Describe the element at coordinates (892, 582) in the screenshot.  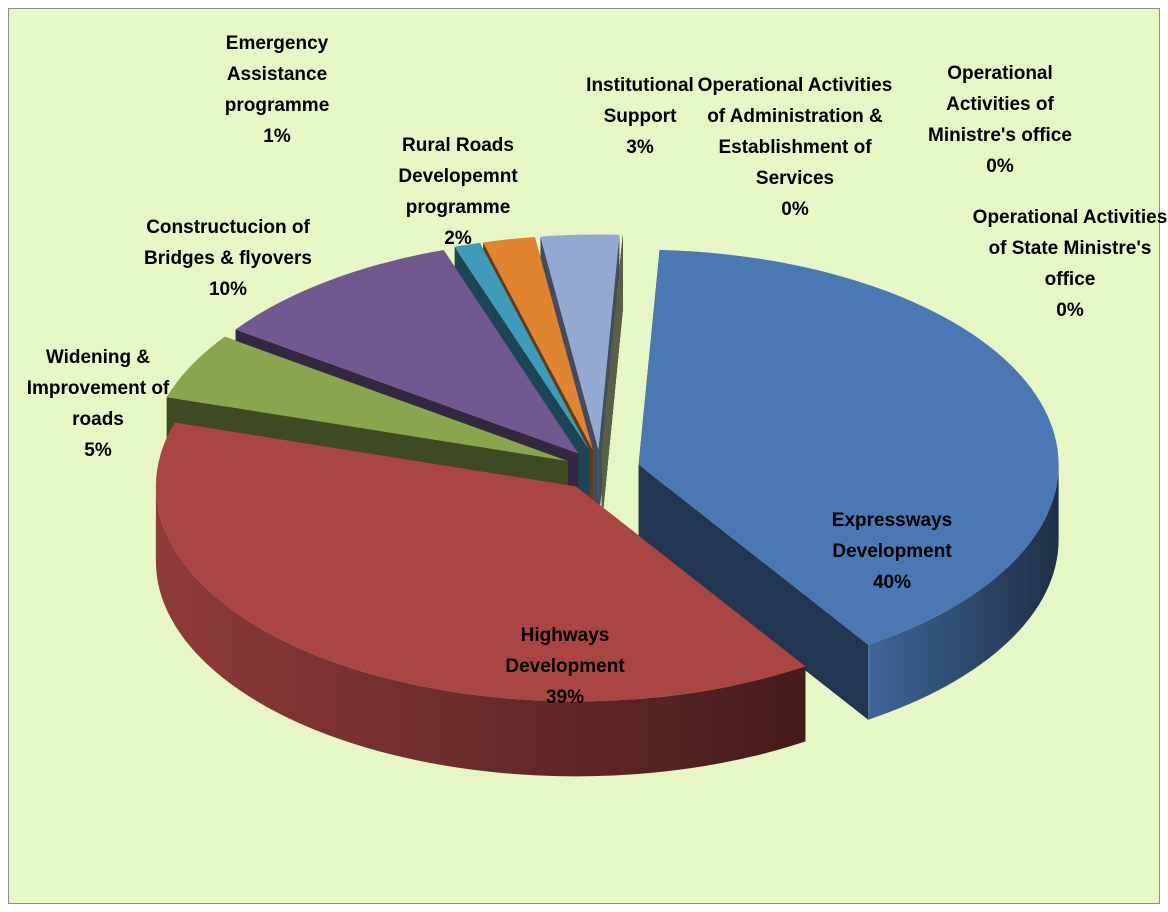
I see `percent-label: 40%` at that location.